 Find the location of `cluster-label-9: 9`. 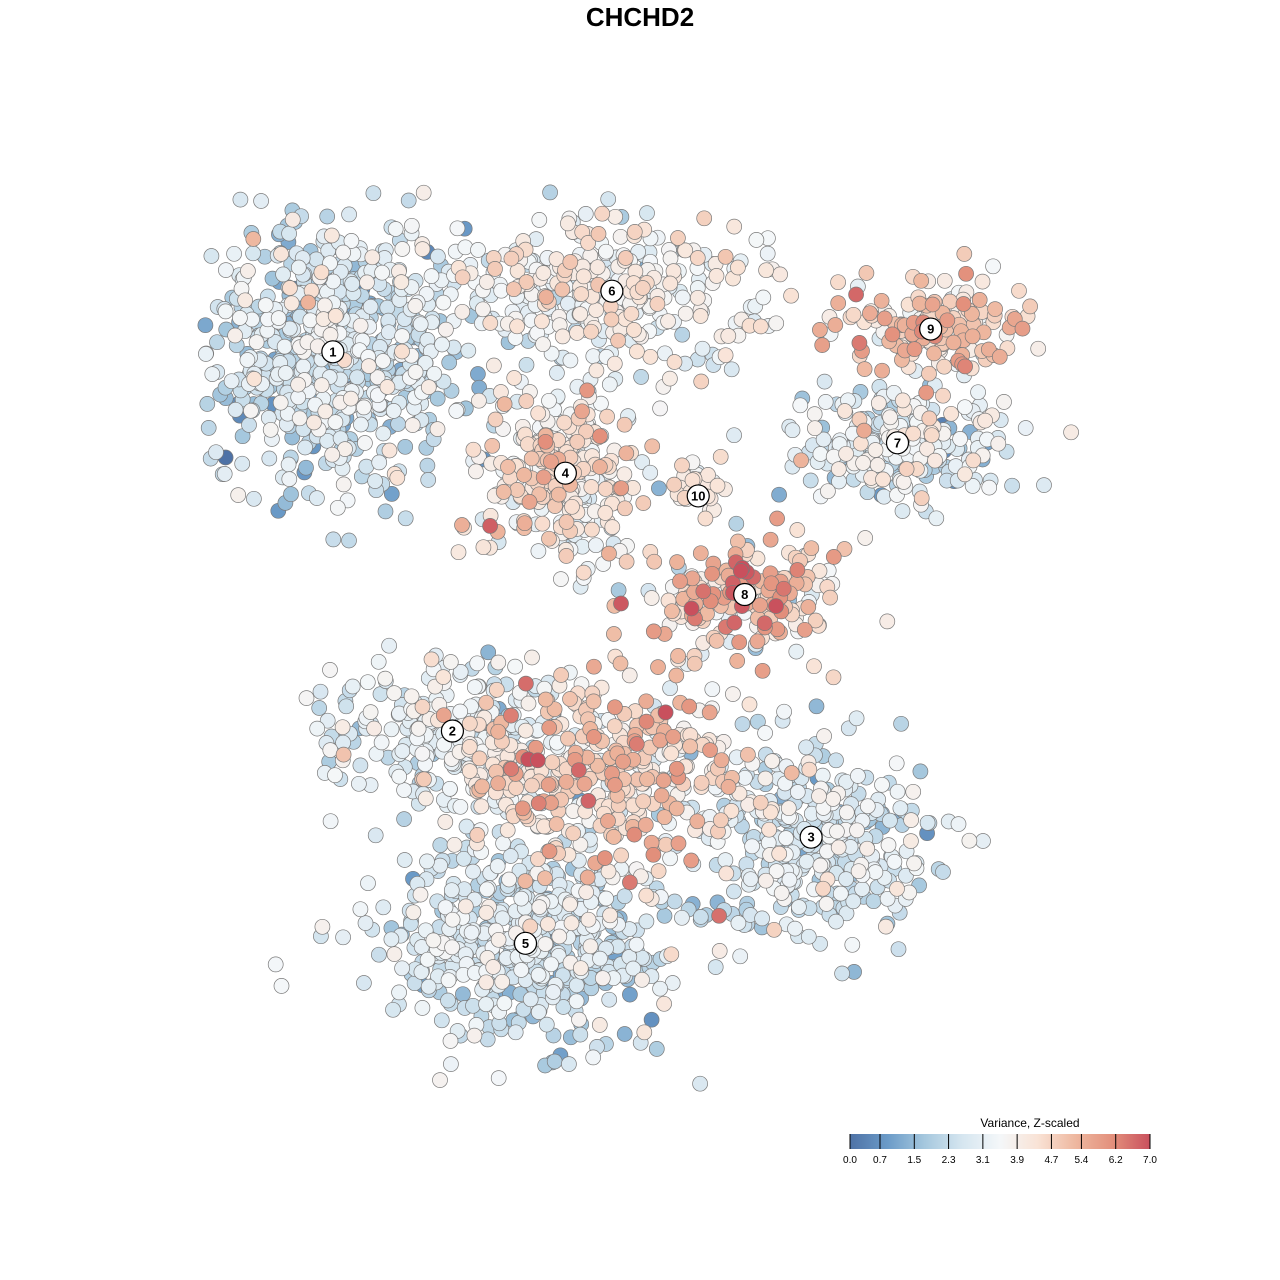

cluster-label-9: 9 is located at coordinates (931, 329).